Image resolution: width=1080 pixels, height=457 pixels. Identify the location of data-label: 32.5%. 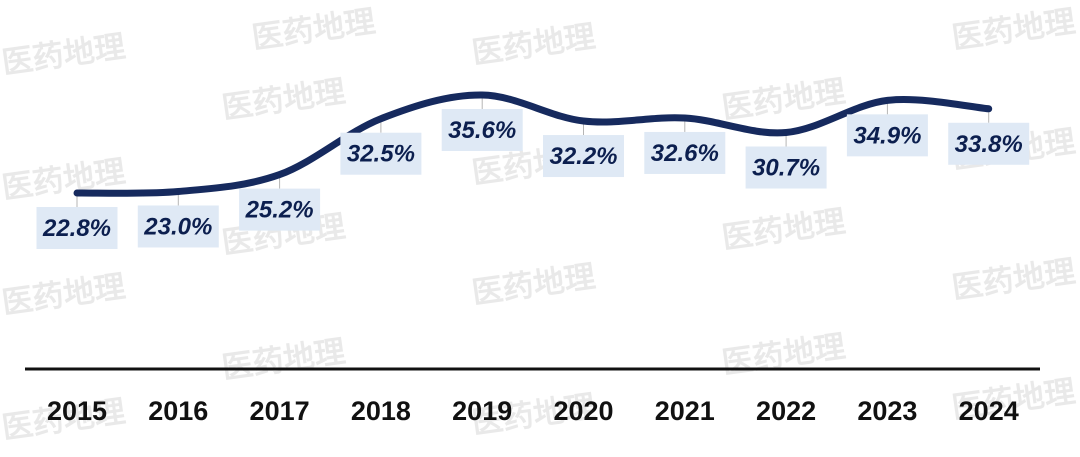
(381, 154).